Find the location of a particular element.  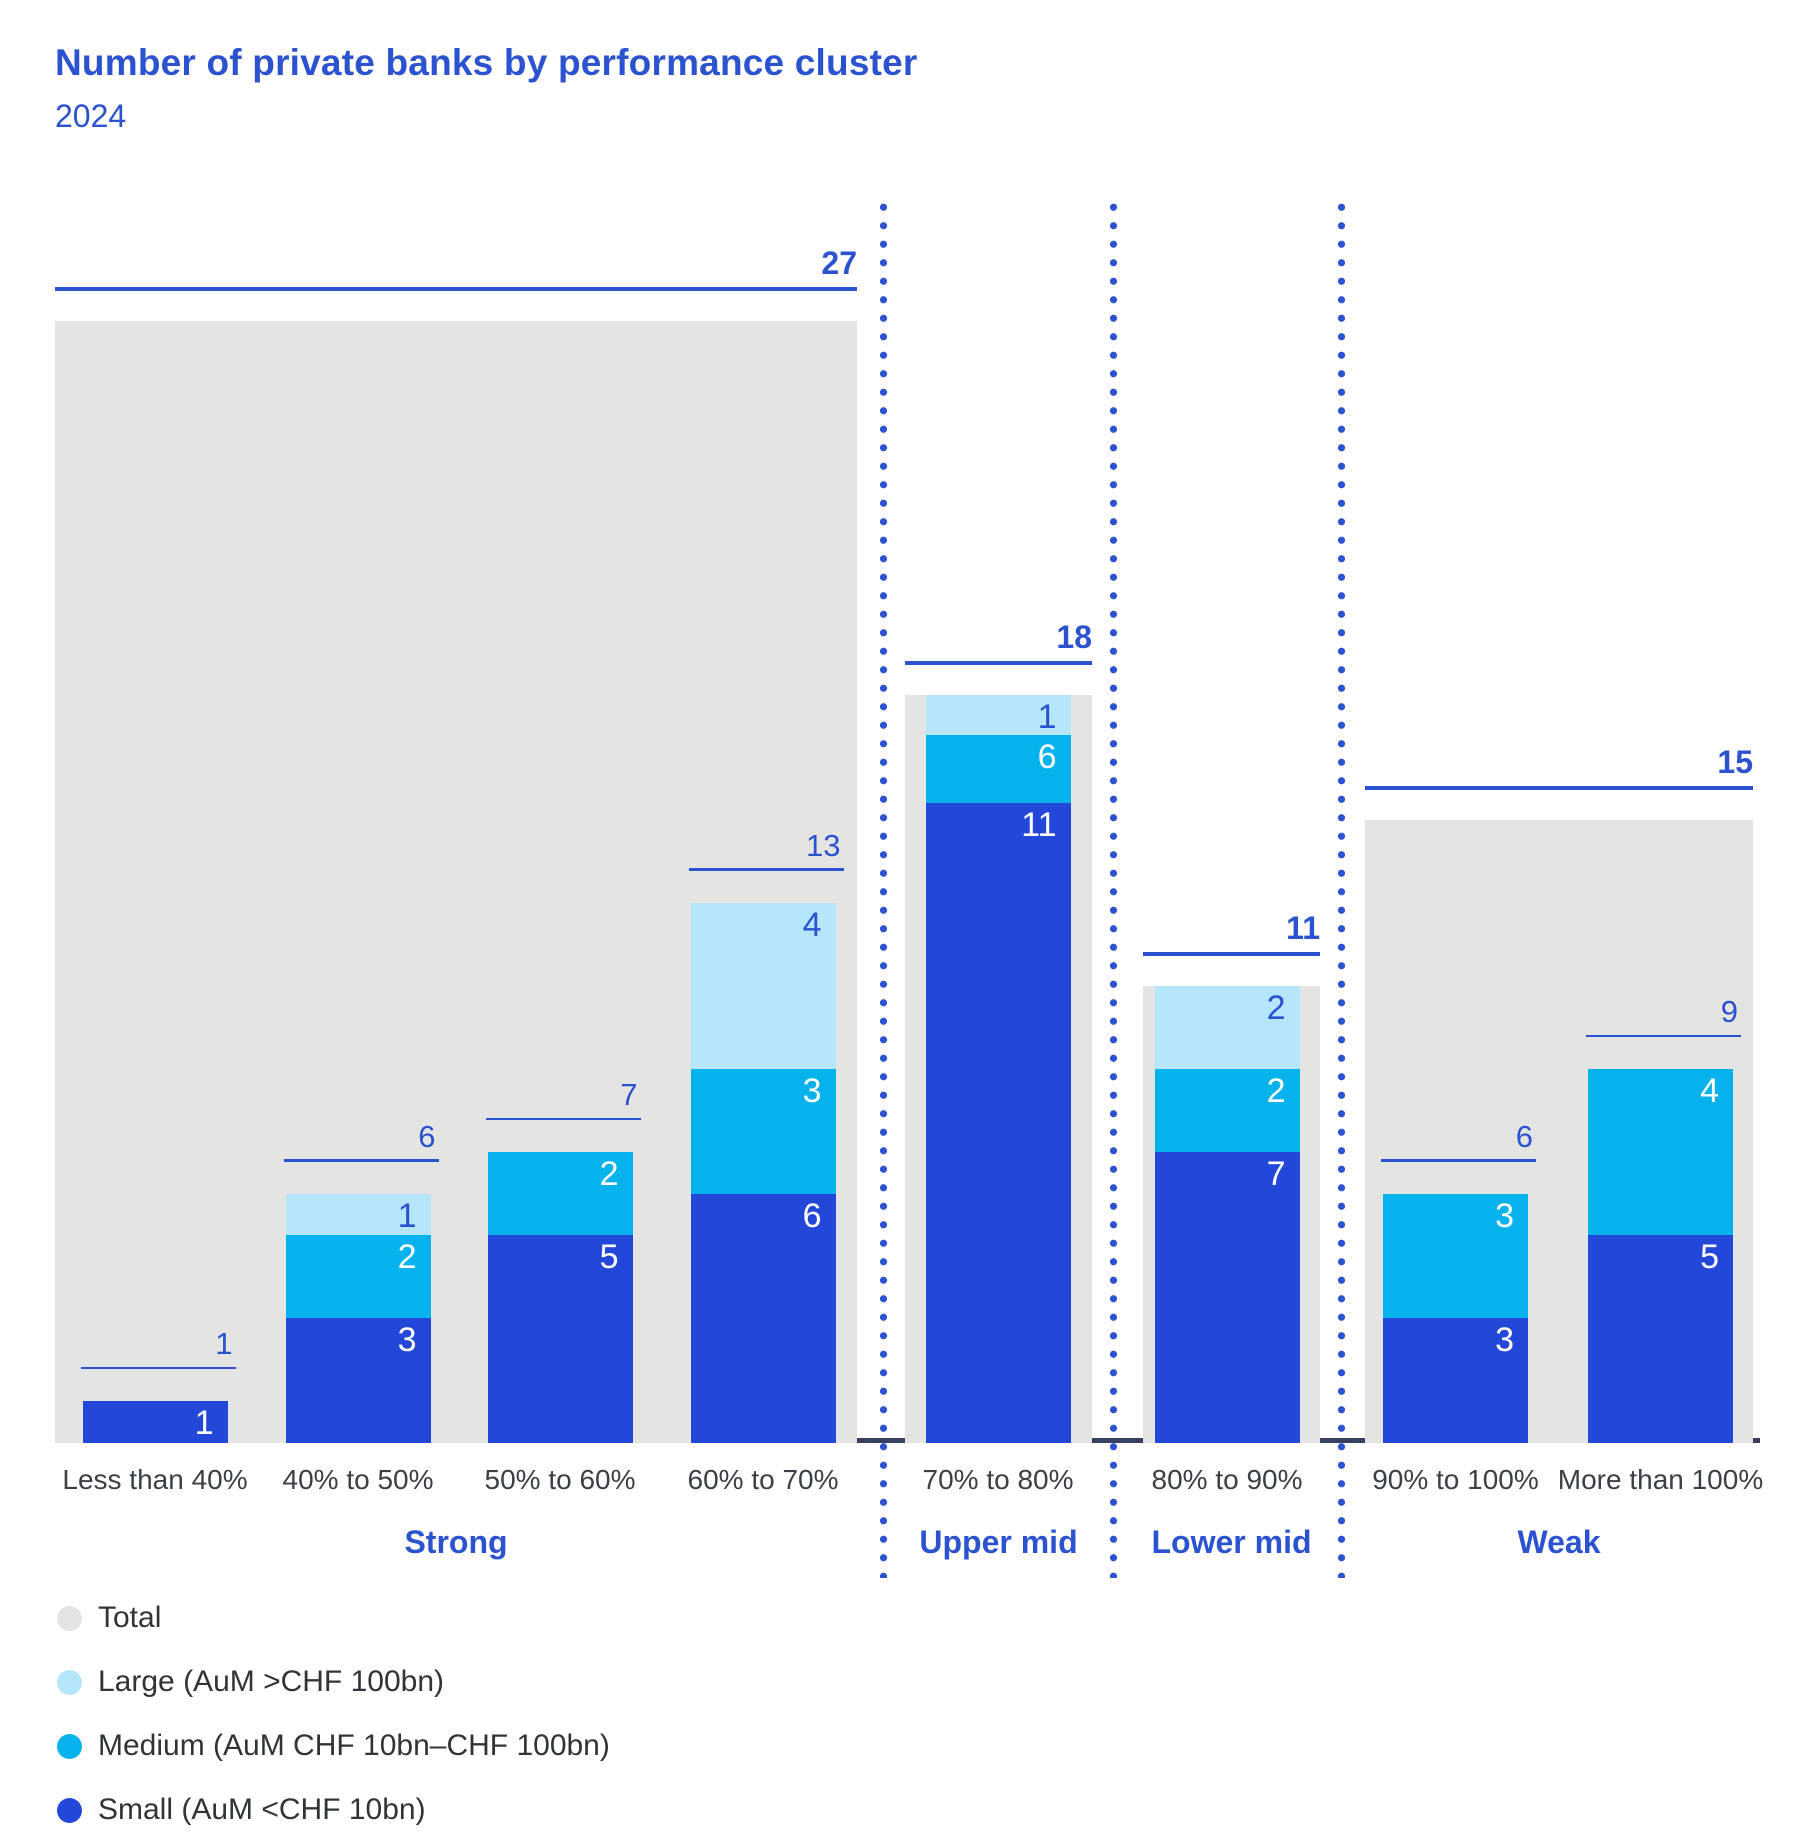

legend-item-medium: Medium (AuM CHF 10bn–CHF 100bn) is located at coordinates (333, 1746).